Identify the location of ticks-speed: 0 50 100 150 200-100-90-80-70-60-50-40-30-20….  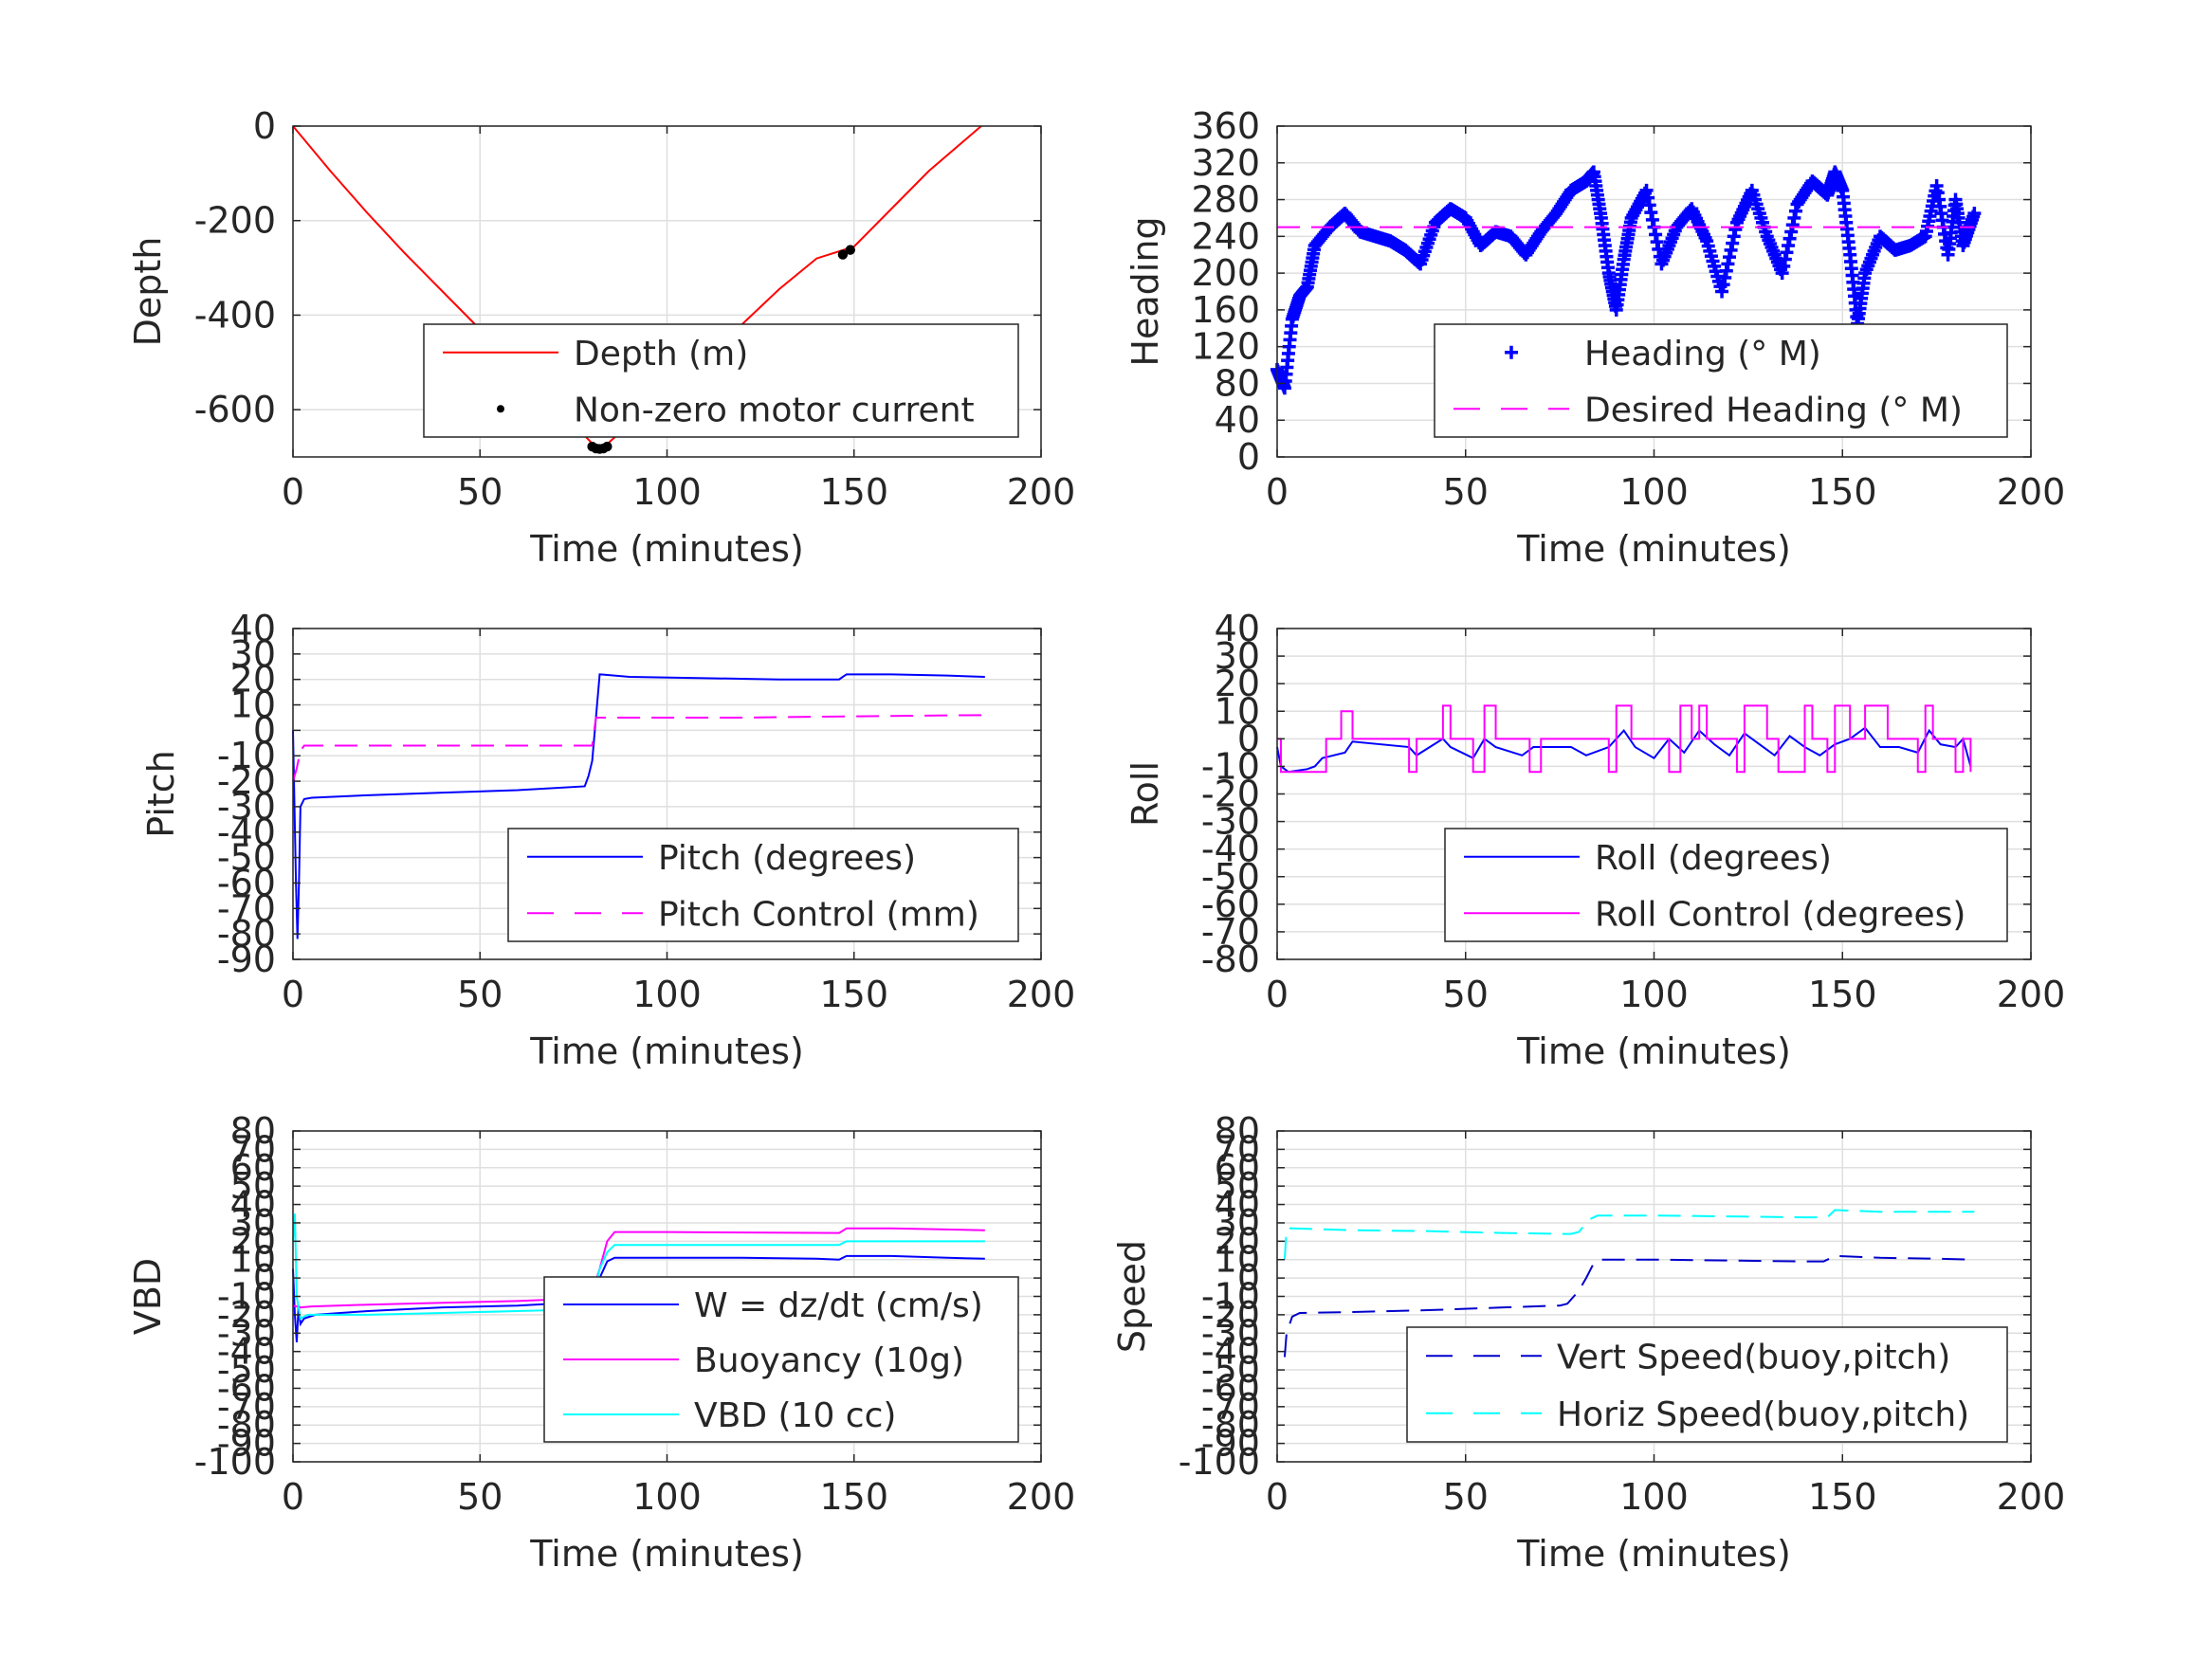
(1622, 1314).